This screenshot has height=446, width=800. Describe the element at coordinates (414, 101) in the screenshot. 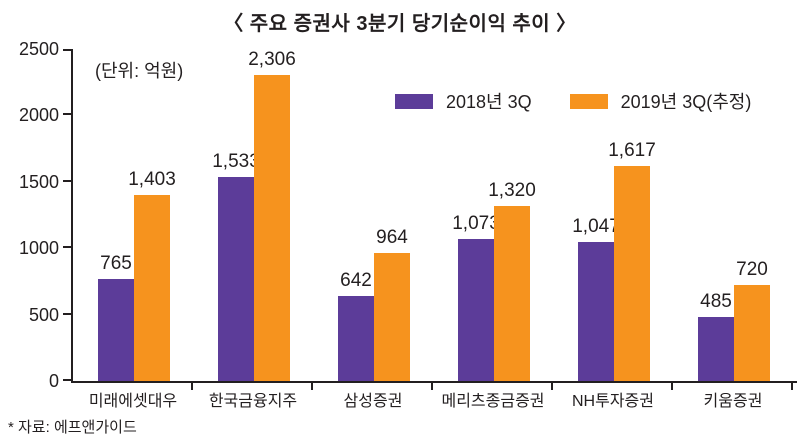

I see `legend-swatch-2018-3q` at that location.